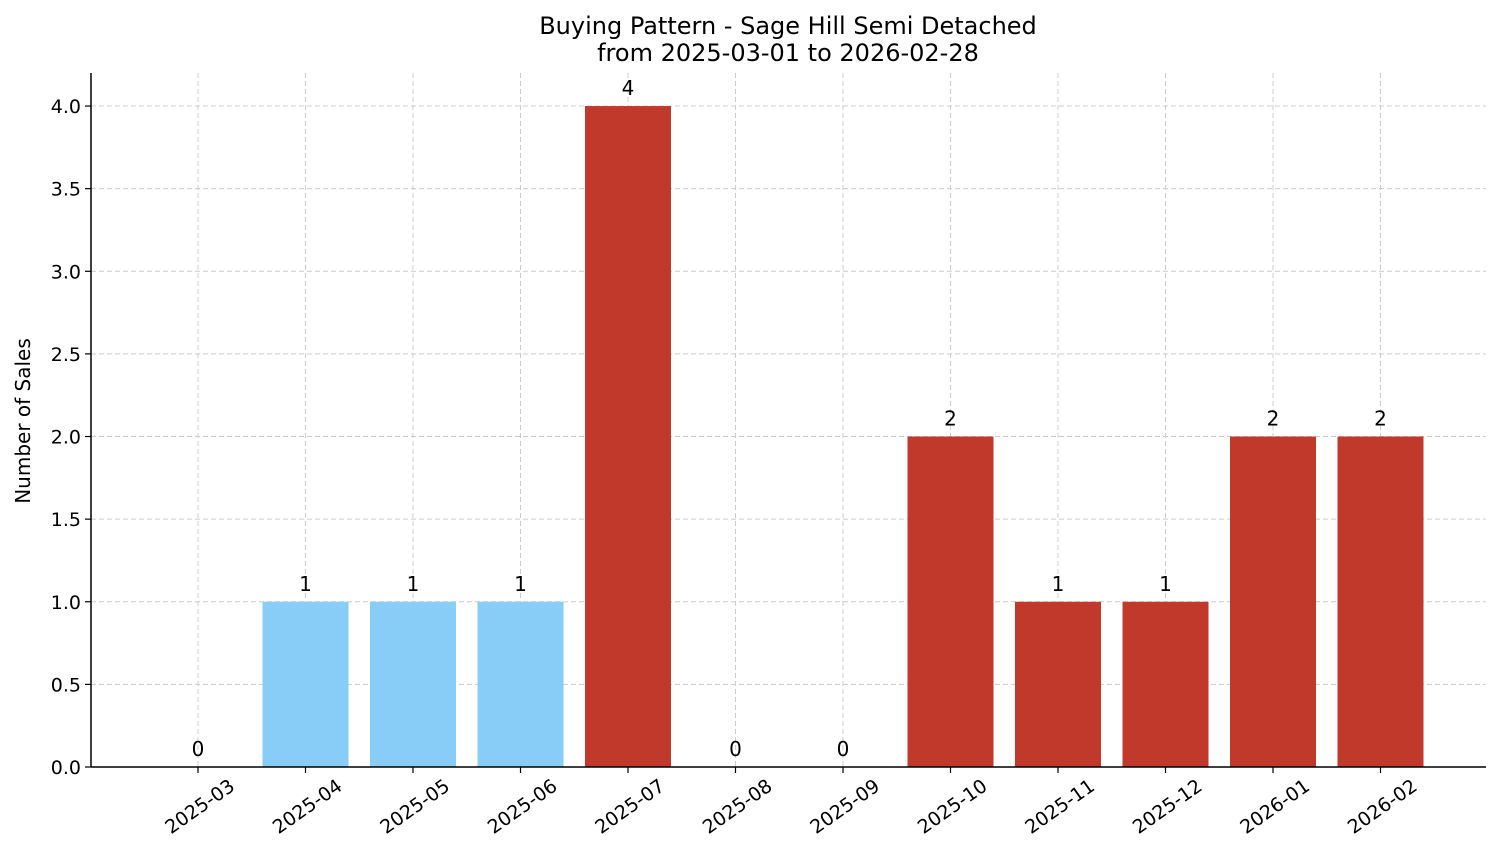 Image resolution: width=1501 pixels, height=863 pixels. I want to click on x-tick-label: 2025-06, so click(523, 807).